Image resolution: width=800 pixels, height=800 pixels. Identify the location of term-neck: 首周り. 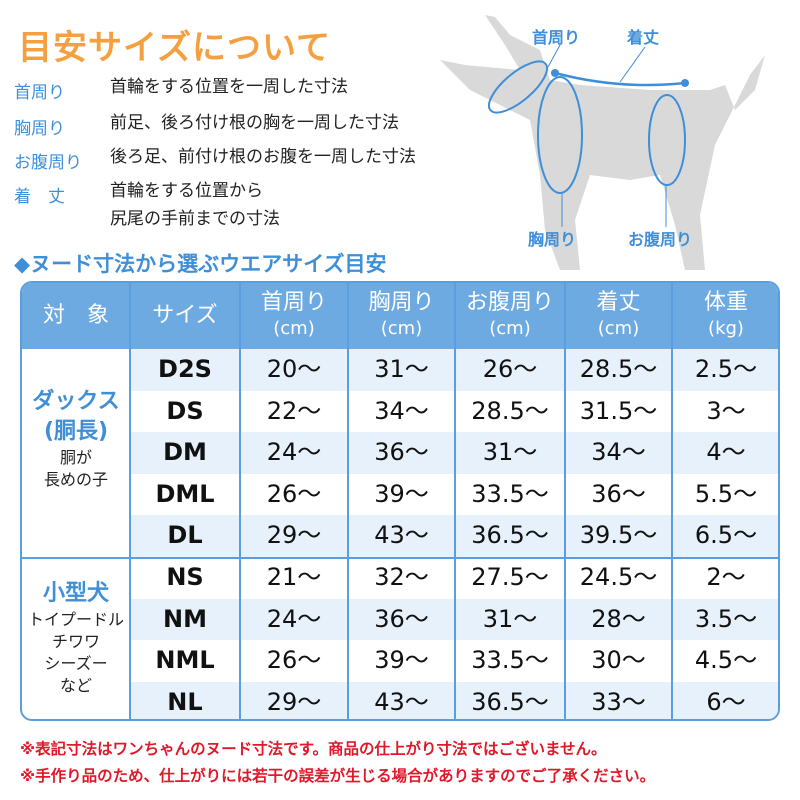
(39, 93).